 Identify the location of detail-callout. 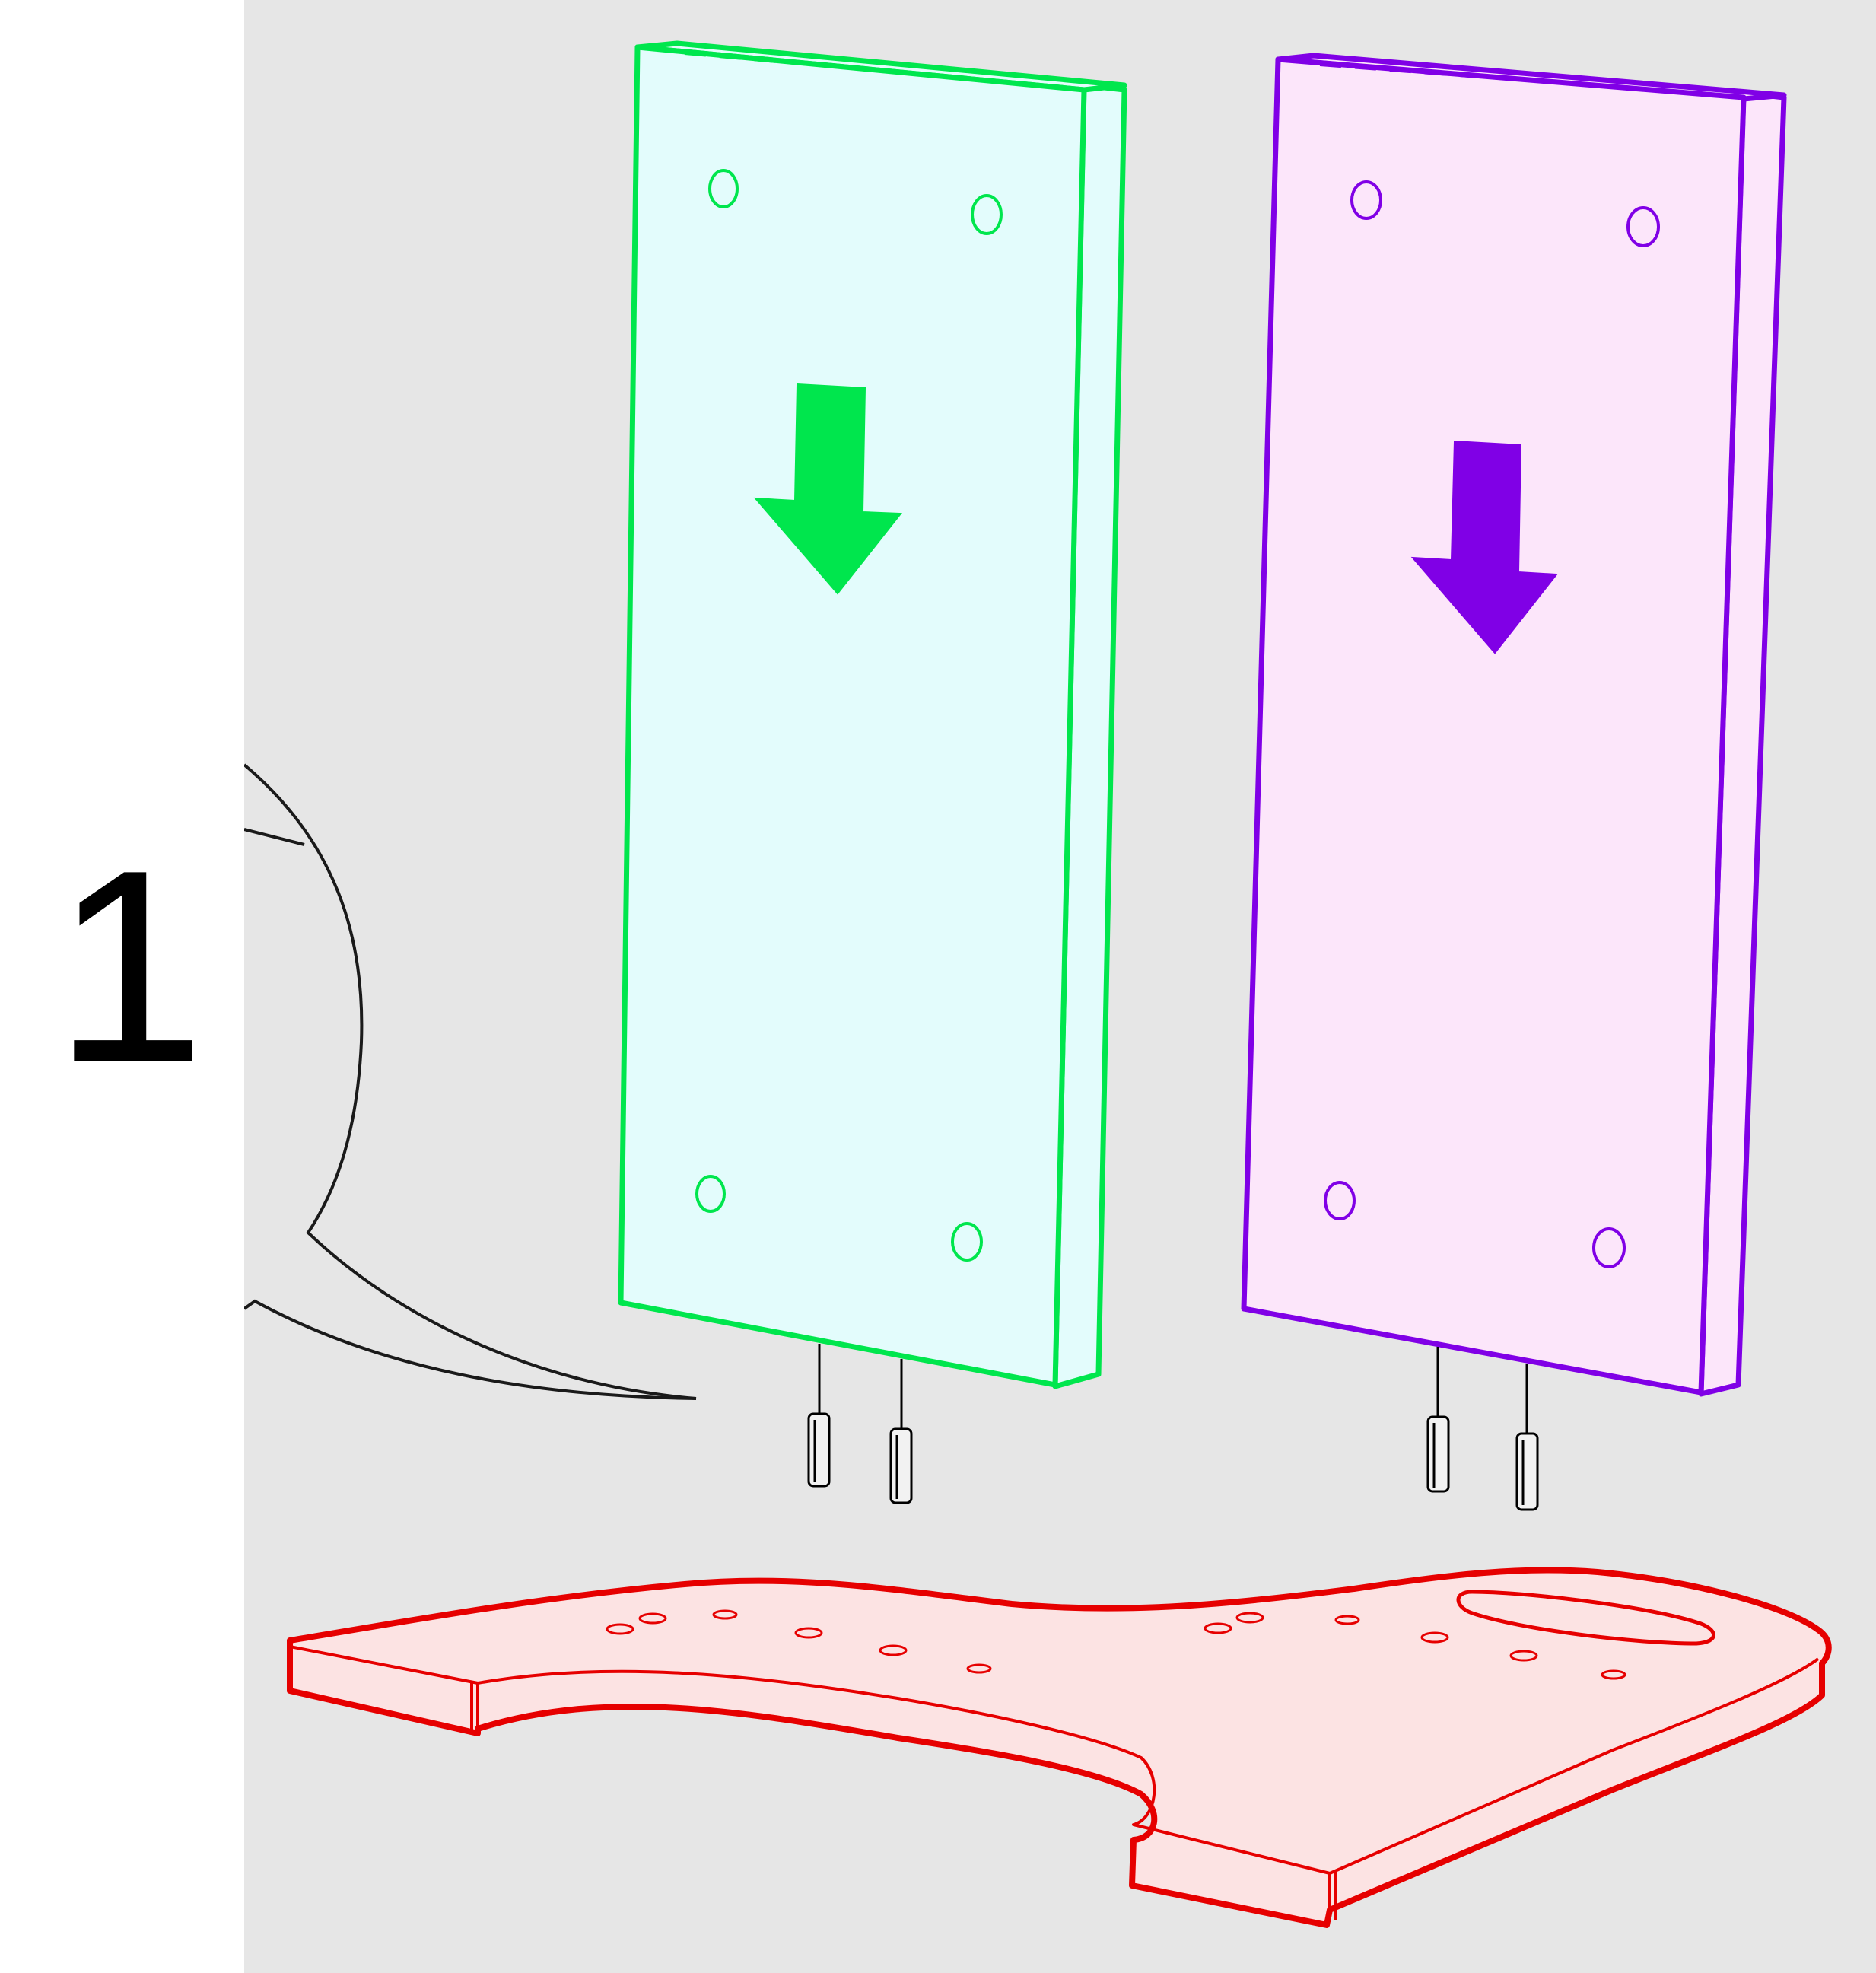
(471, 1081).